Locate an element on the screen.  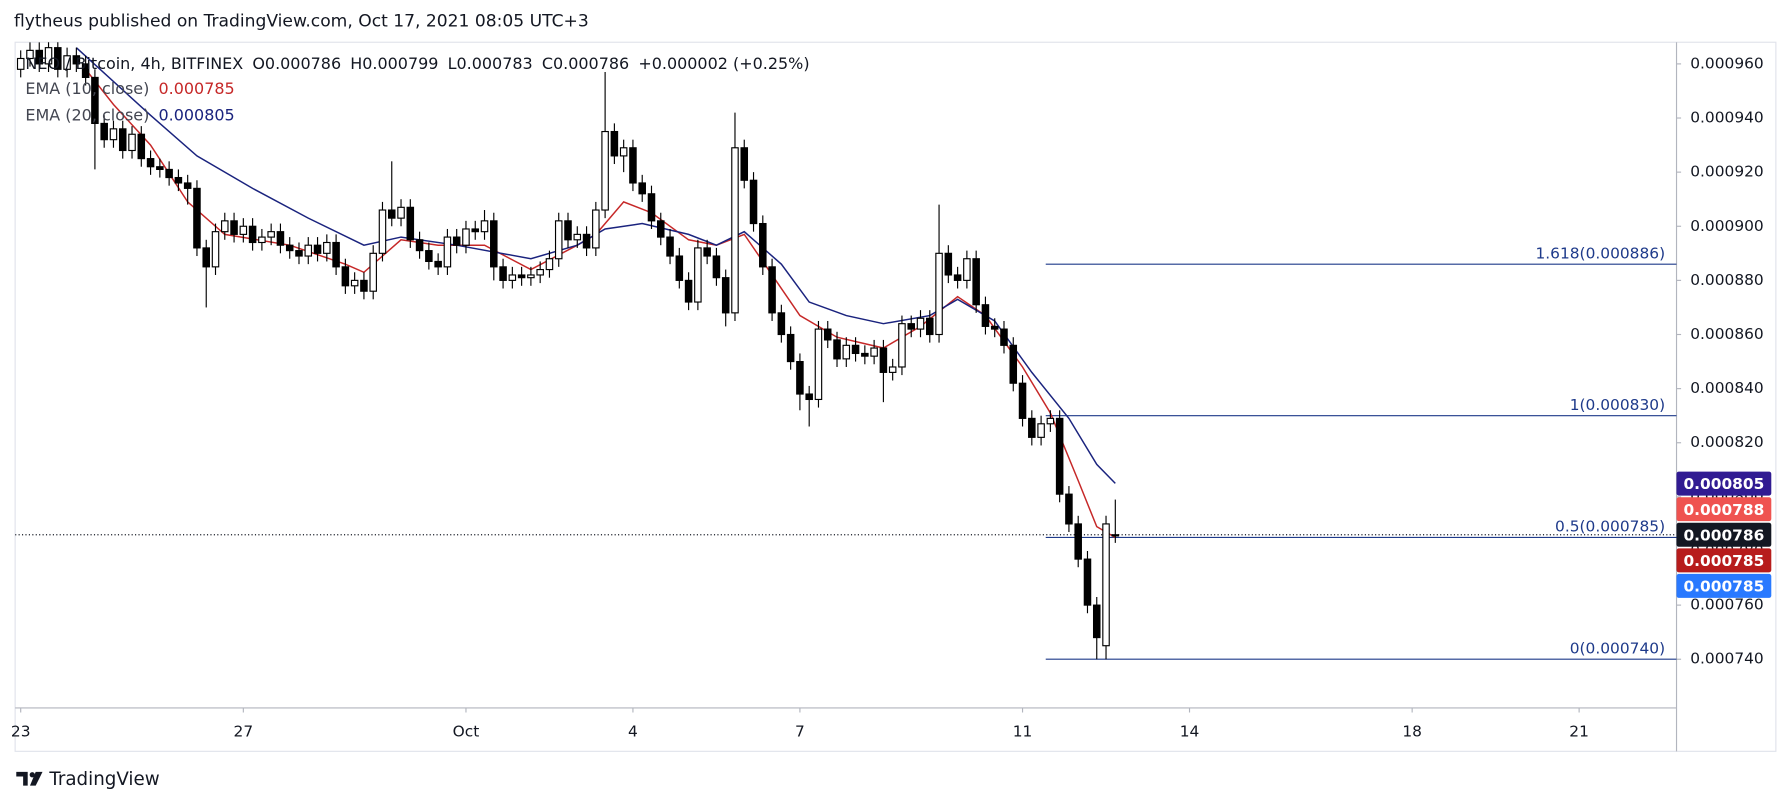
legend-change: +0.000002 (+0.25%) is located at coordinates (723, 62).